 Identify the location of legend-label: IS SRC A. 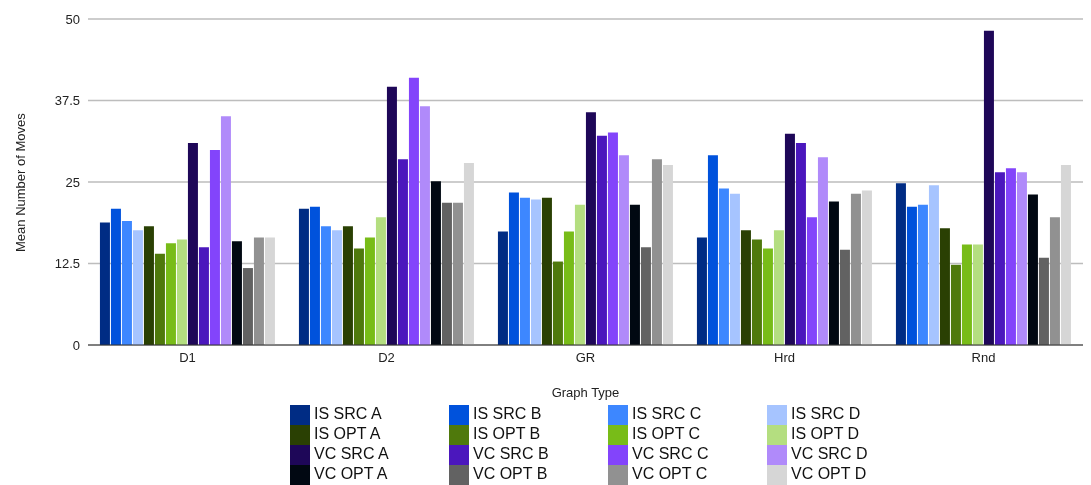
(348, 414).